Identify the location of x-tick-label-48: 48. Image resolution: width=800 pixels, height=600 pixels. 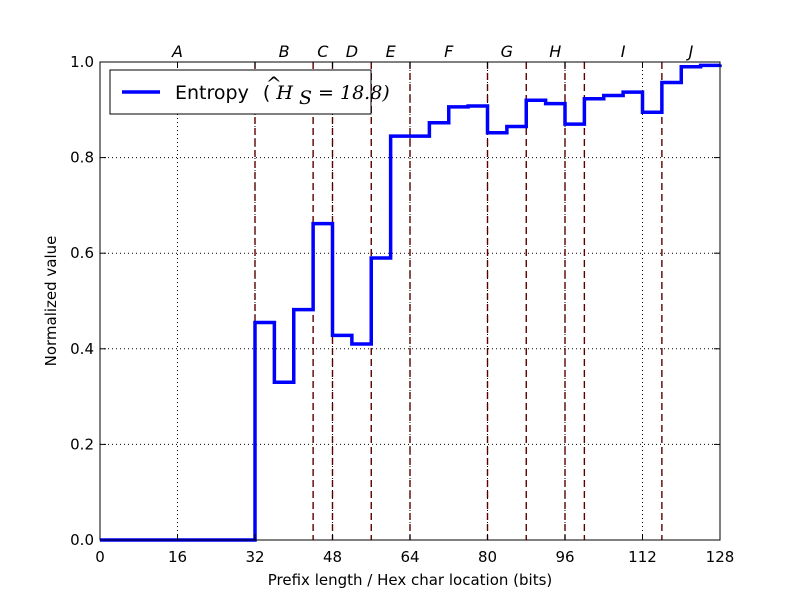
(332, 557).